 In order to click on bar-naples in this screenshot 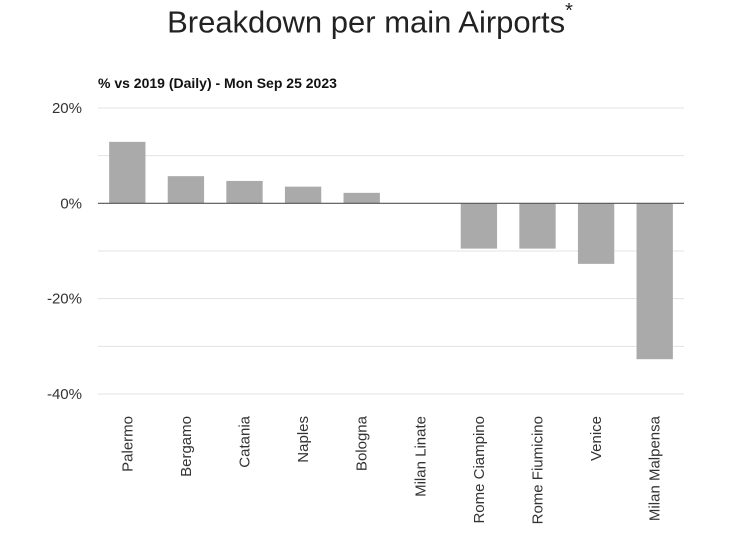, I will do `click(303, 195)`.